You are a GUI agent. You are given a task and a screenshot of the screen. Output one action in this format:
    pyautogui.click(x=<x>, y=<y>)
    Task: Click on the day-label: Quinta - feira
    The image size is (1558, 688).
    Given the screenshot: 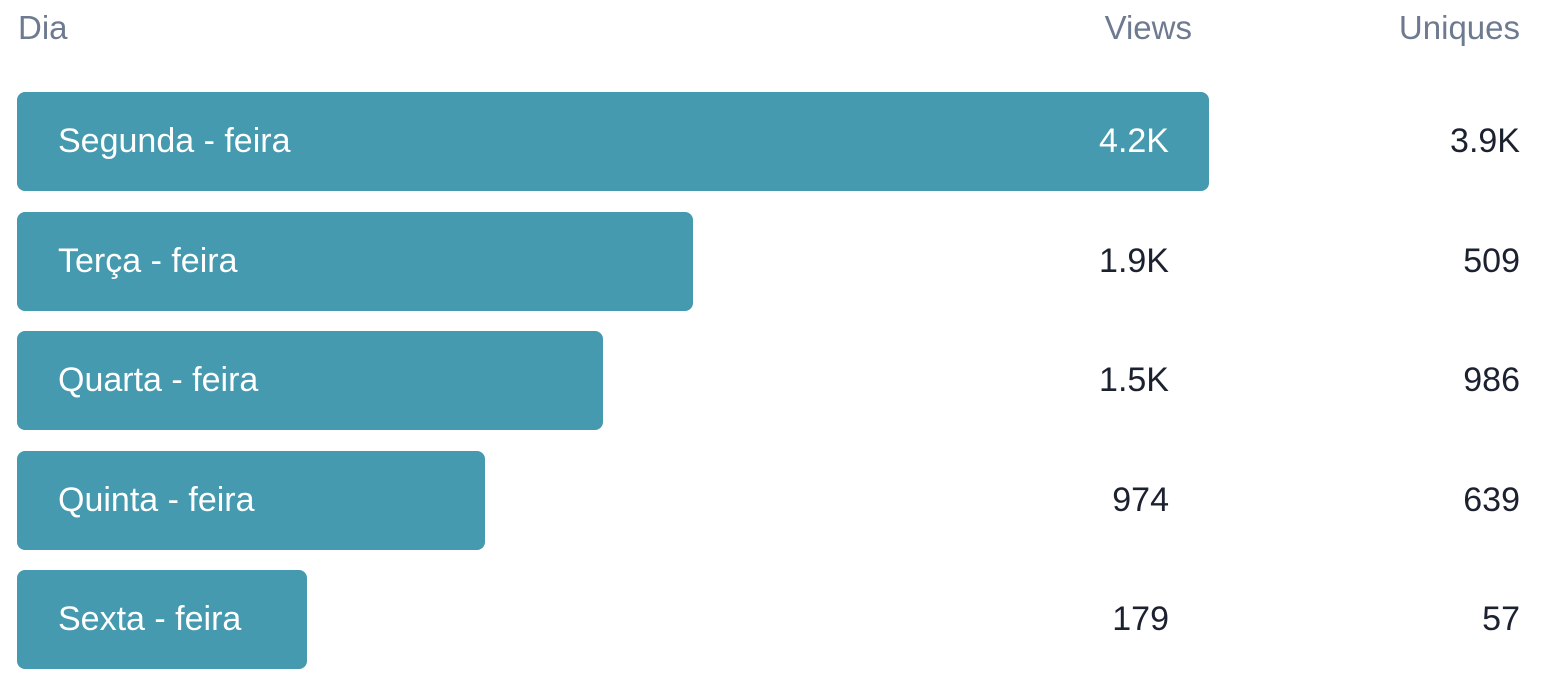 What is the action you would take?
    pyautogui.click(x=156, y=500)
    